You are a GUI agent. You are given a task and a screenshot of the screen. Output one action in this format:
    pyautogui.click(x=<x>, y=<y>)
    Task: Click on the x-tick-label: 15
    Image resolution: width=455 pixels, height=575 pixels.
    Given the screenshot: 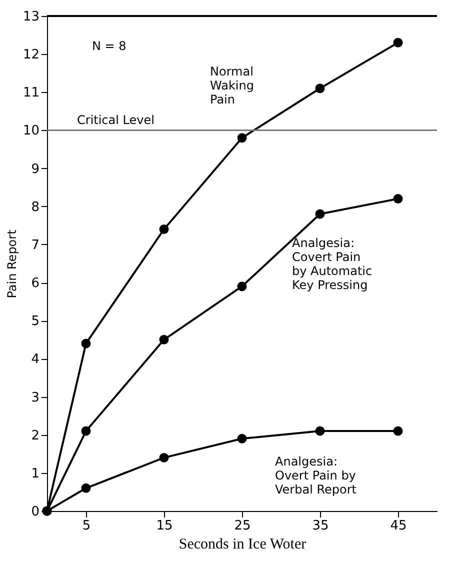 What is the action you would take?
    pyautogui.click(x=164, y=526)
    